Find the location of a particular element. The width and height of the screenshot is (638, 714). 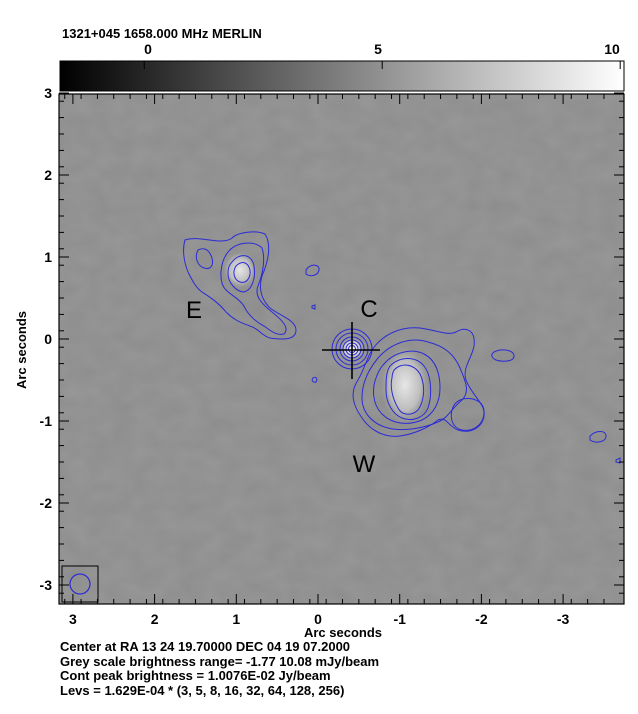

colorbar: 0 5 10 is located at coordinates (342, 66).